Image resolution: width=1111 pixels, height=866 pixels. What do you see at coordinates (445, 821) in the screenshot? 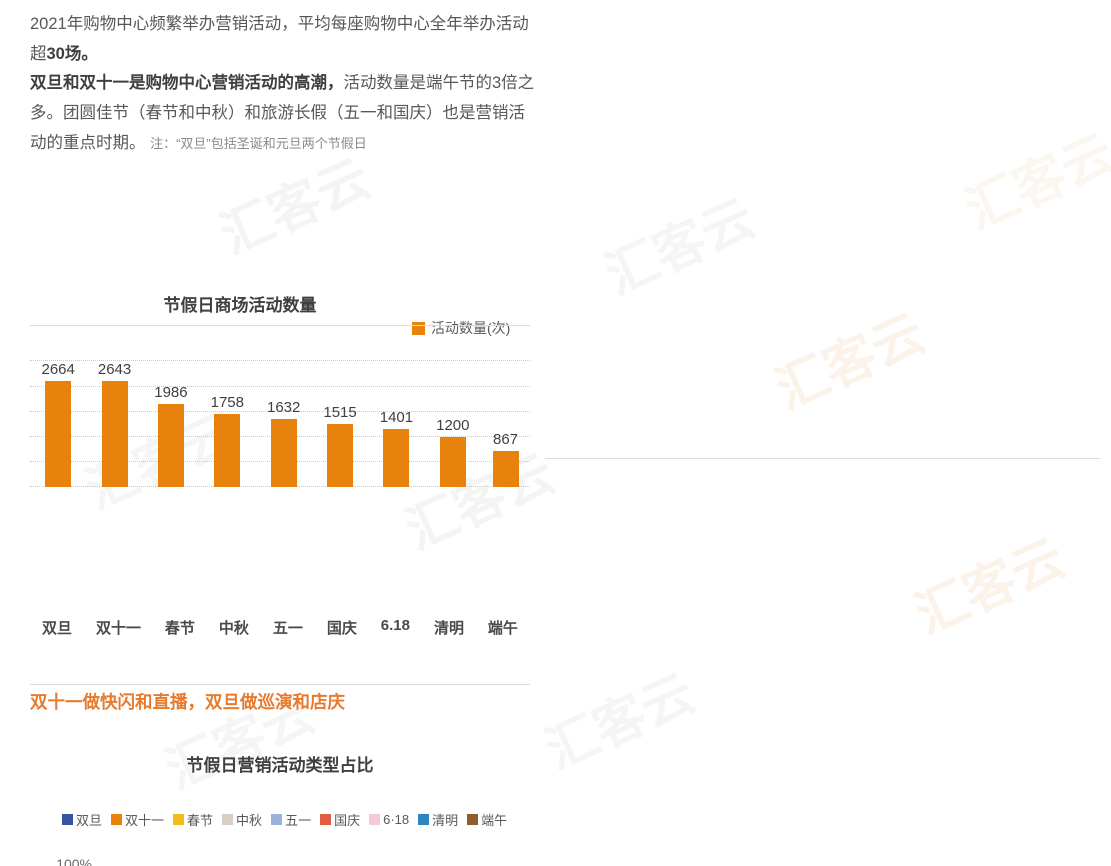
I see `legend-label: 清明` at bounding box center [445, 821].